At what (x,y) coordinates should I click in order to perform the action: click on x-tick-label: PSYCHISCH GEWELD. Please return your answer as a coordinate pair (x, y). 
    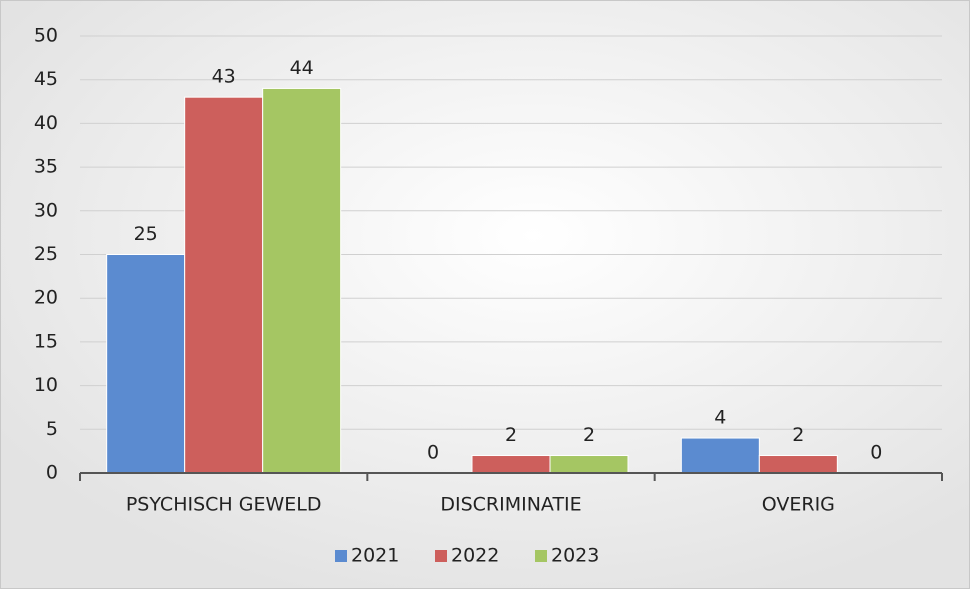
    Looking at the image, I should click on (224, 505).